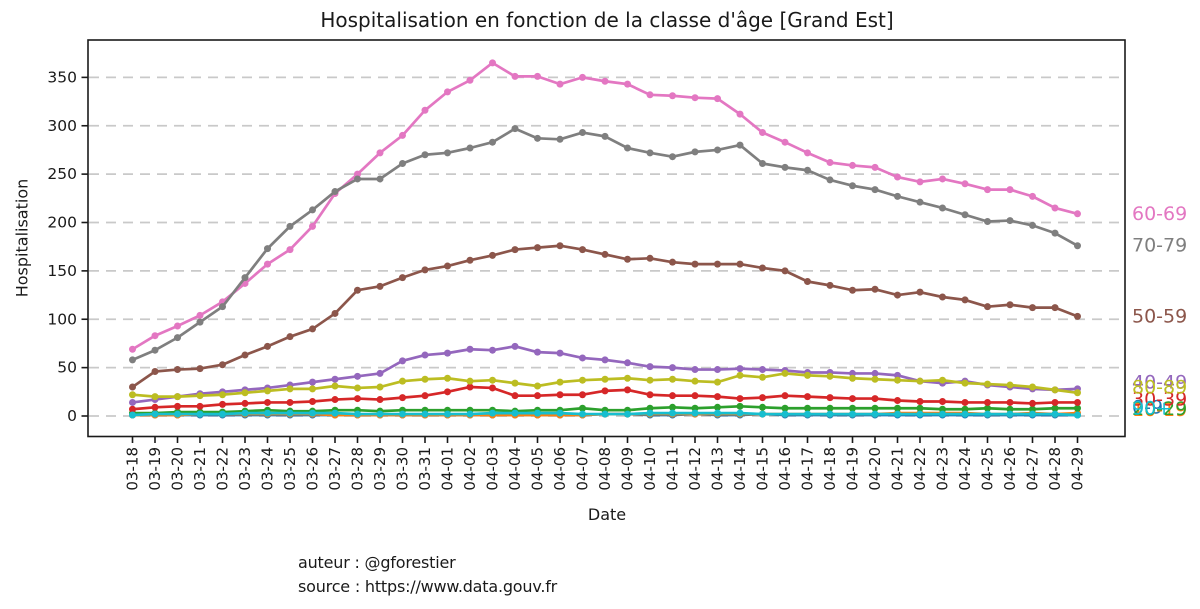 Image resolution: width=1200 pixels, height=609 pixels. Describe the element at coordinates (268, 469) in the screenshot. I see `x-tick-label: 03-24` at that location.